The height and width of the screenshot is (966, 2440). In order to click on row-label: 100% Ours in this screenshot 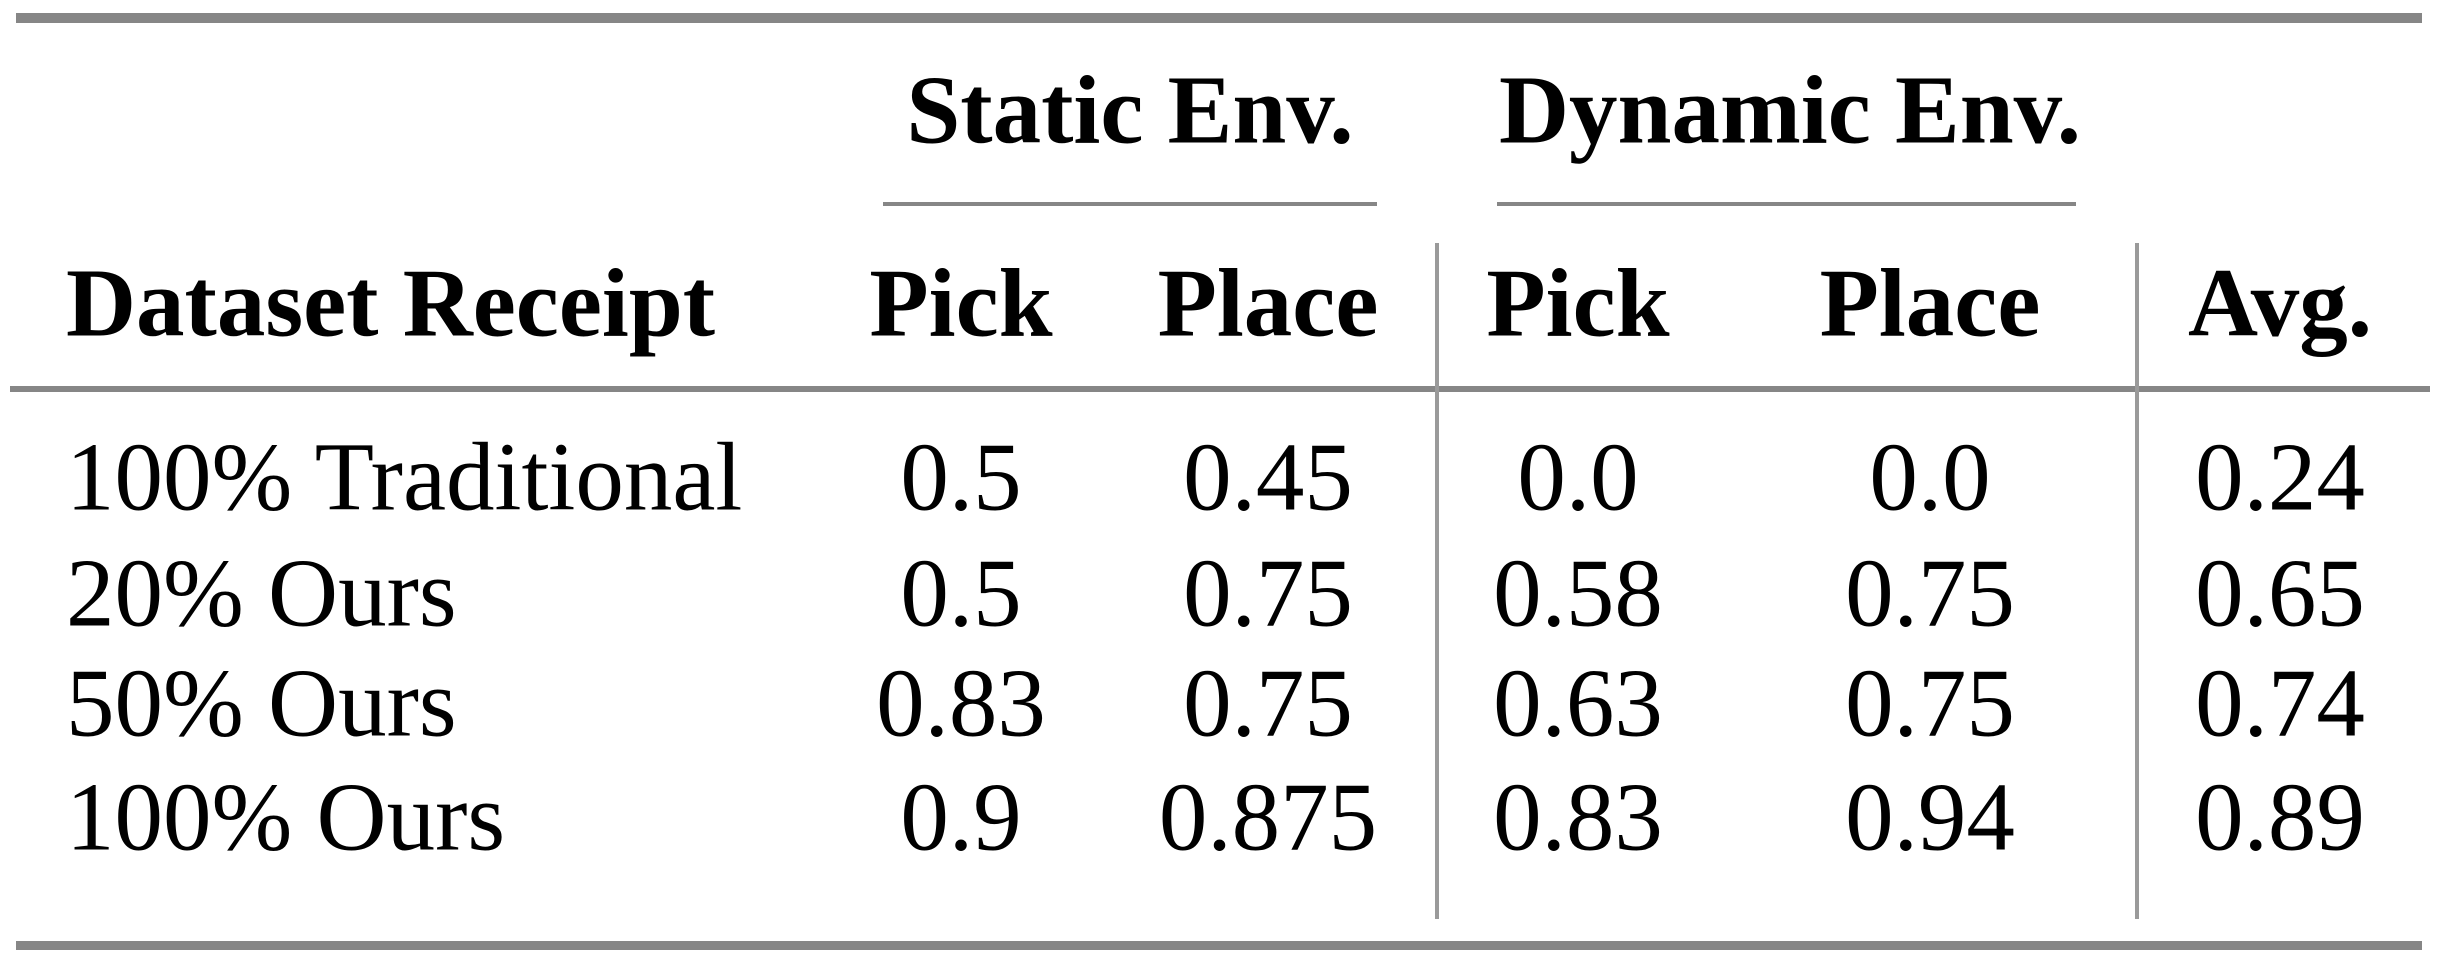, I will do `click(286, 817)`.